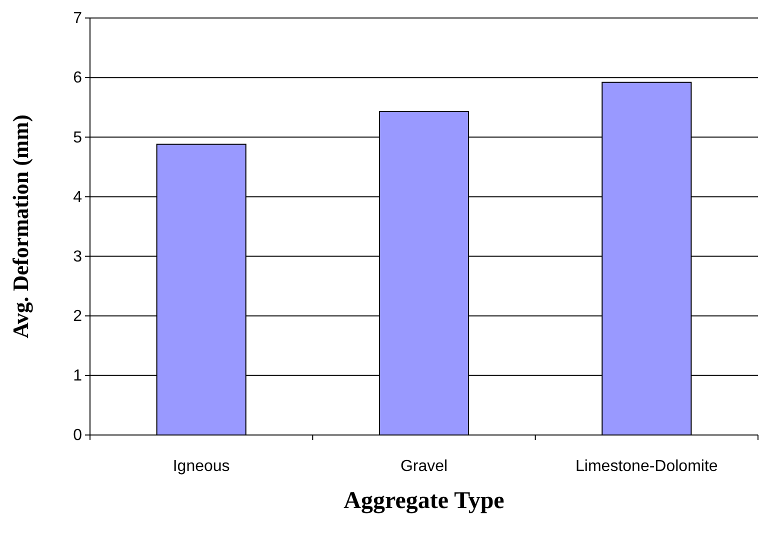 This screenshot has height=534, width=759. What do you see at coordinates (424, 501) in the screenshot?
I see `x-axis-title: Aggregate Type` at bounding box center [424, 501].